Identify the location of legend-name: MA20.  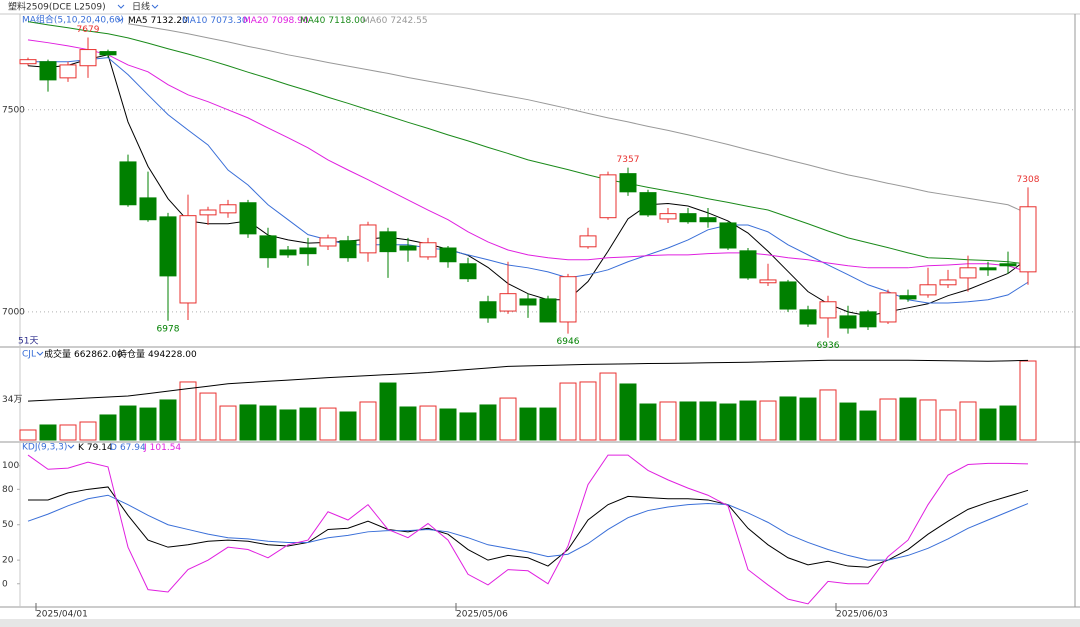
(256, 21).